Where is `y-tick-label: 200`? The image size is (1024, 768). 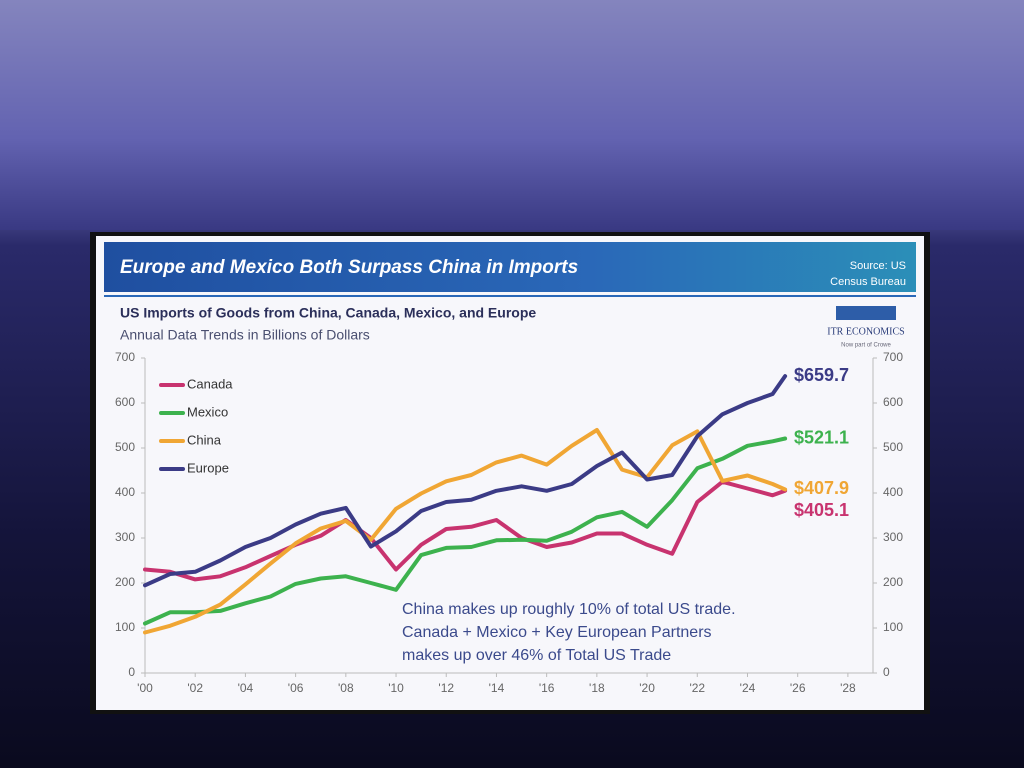
y-tick-label: 200 is located at coordinates (125, 582).